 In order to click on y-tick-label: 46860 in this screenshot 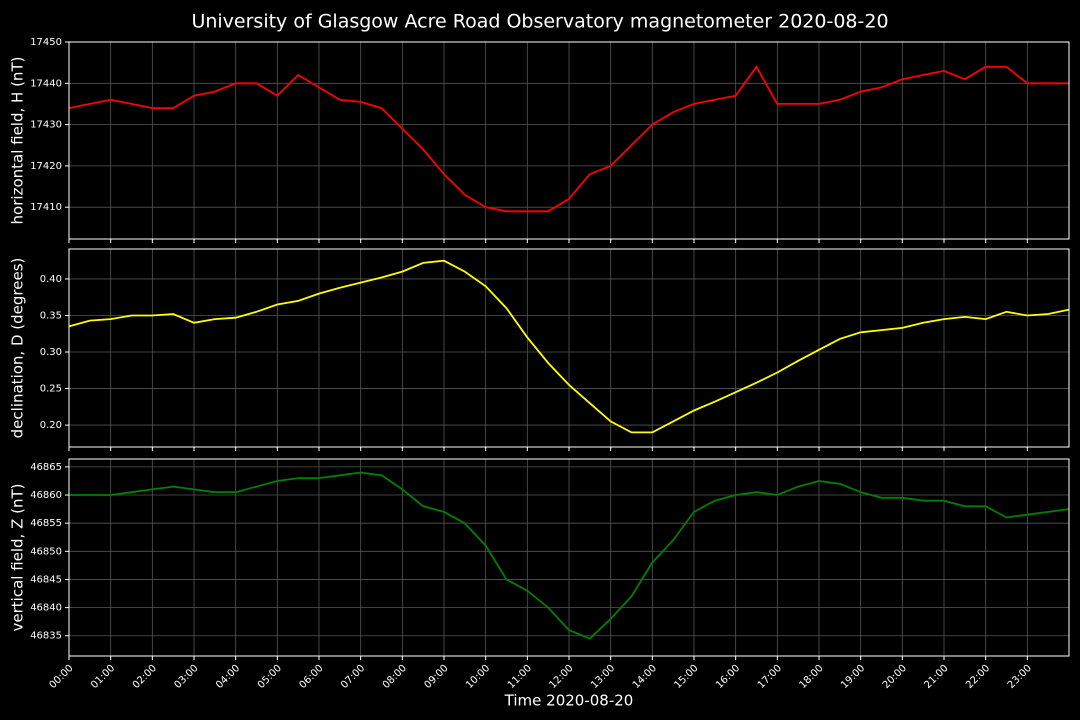, I will do `click(46, 495)`.